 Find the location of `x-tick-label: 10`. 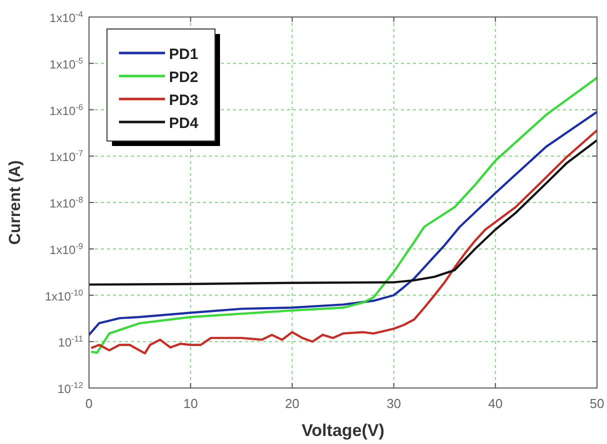

x-tick-label: 10 is located at coordinates (190, 403).